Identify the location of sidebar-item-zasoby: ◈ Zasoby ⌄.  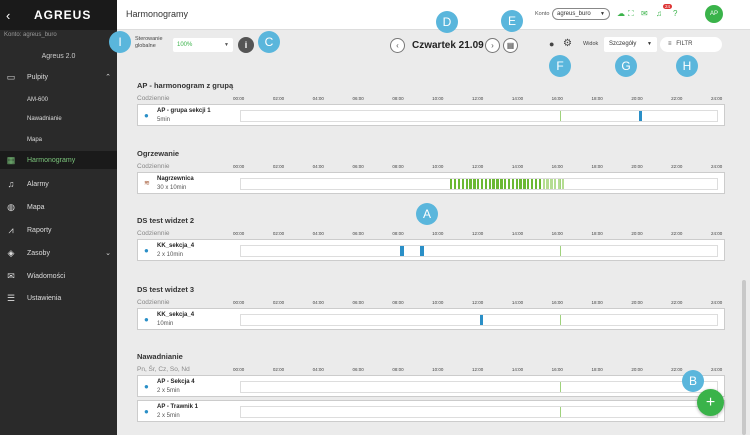
(58, 253).